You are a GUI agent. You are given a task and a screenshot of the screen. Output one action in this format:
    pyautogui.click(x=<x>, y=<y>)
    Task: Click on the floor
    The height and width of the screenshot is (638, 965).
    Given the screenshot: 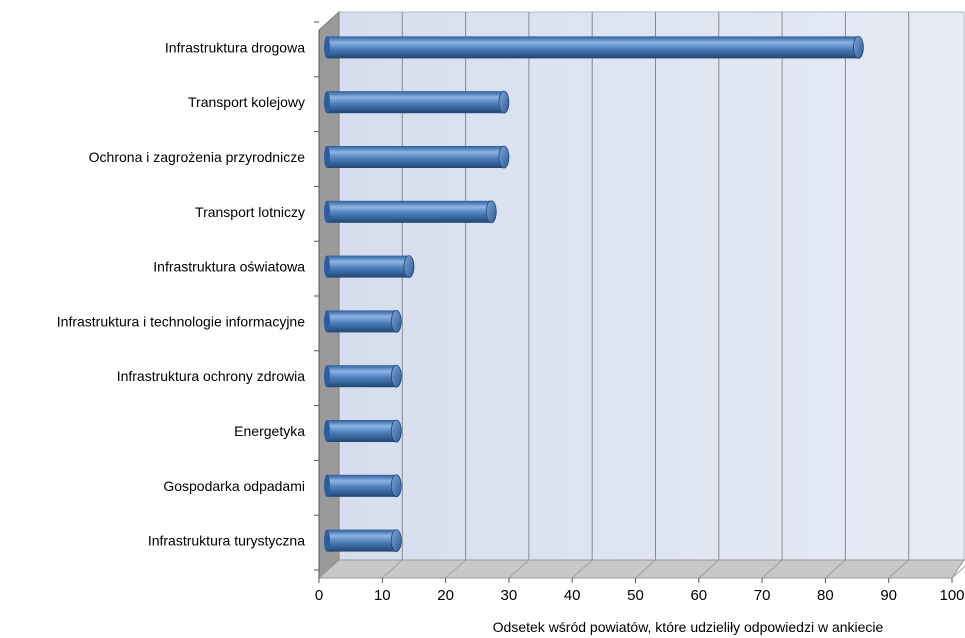 What is the action you would take?
    pyautogui.click(x=641, y=569)
    